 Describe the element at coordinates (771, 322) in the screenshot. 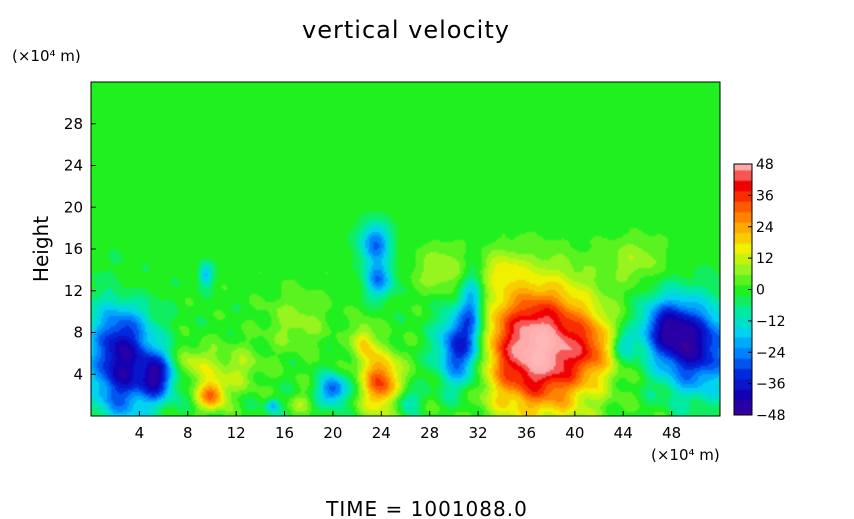

I see `colorbar-tick-label: −12` at that location.